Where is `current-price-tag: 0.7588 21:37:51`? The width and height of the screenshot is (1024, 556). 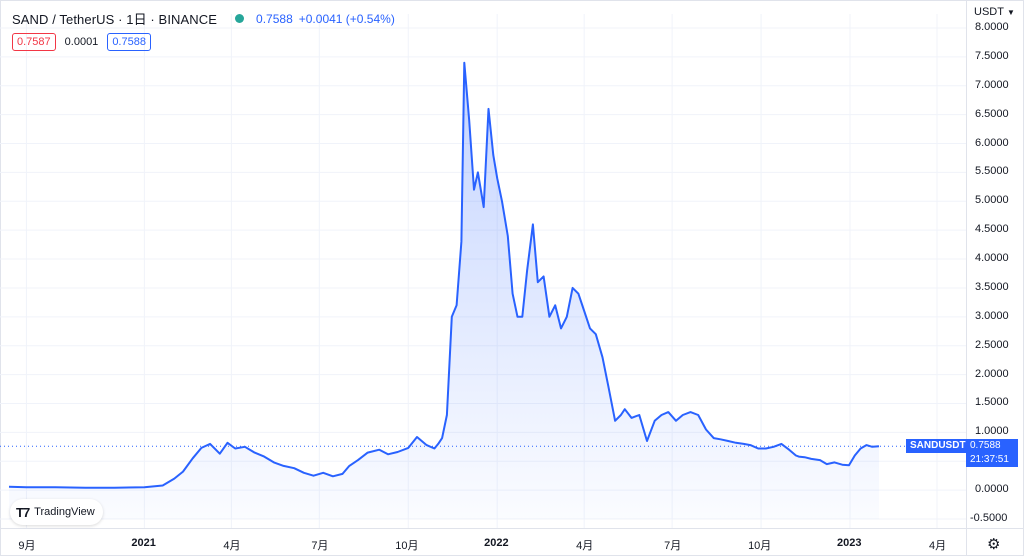
current-price-tag: 0.7588 21:37:51 is located at coordinates (992, 453).